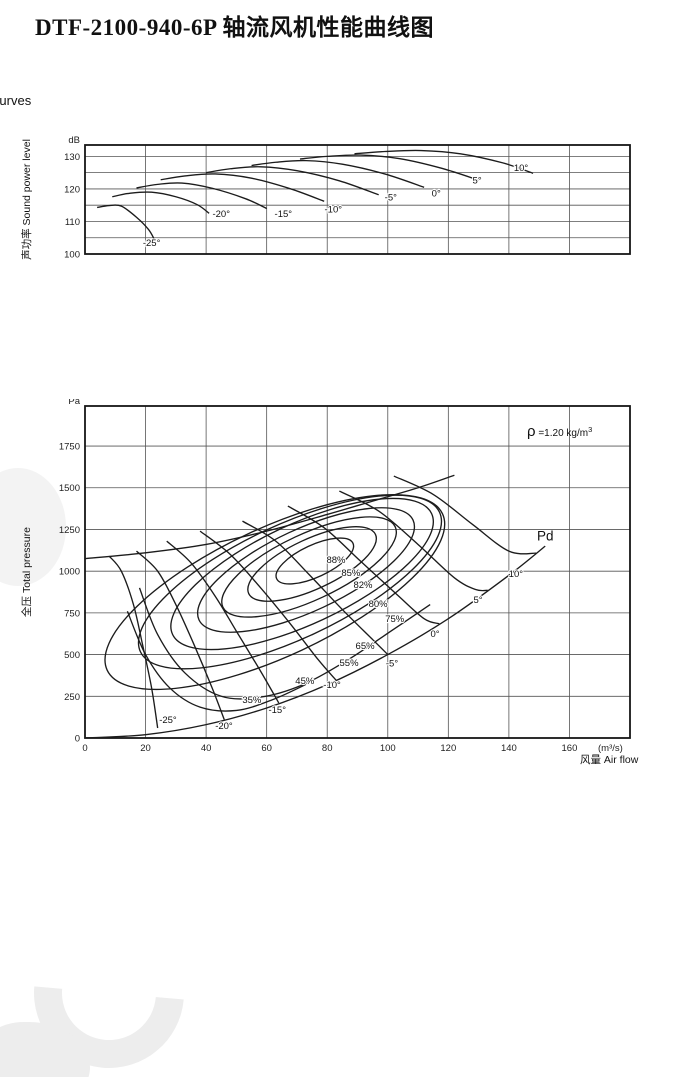  Describe the element at coordinates (74, 403) in the screenshot. I see `y-unit: Pa` at that location.